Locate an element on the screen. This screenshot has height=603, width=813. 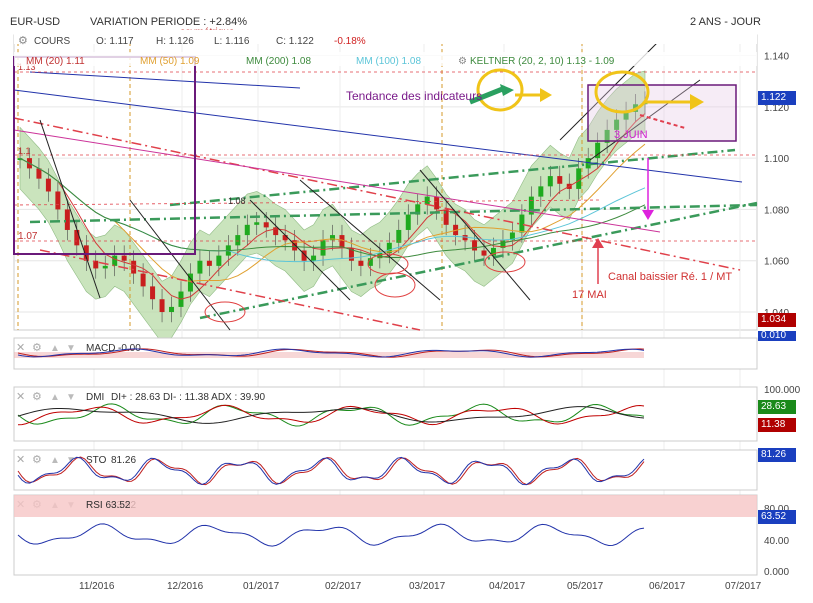
channel-low-line is located at coordinates (230, 290).